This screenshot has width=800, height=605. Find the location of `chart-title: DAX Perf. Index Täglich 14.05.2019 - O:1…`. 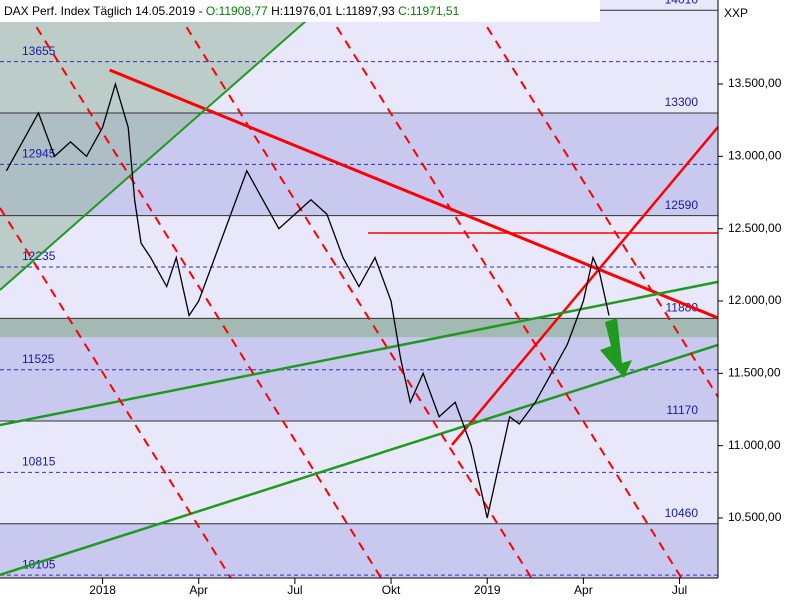

chart-title: DAX Perf. Index Täglich 14.05.2019 - O:1… is located at coordinates (232, 11).